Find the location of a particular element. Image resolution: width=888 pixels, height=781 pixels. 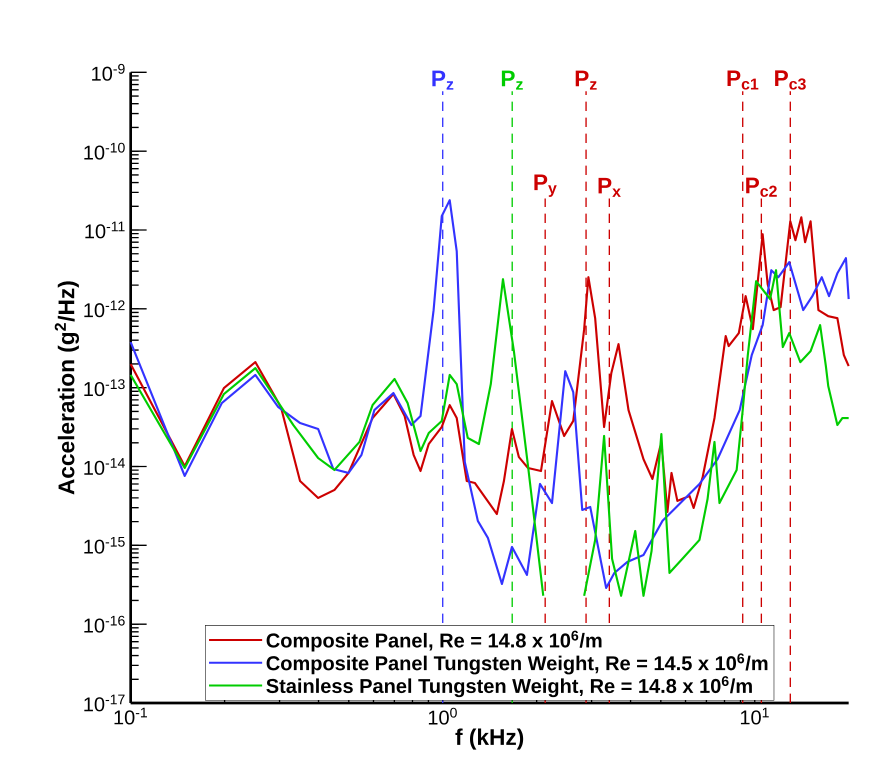

ref-line-label: P$_{c2}$ is located at coordinates (761, 187).